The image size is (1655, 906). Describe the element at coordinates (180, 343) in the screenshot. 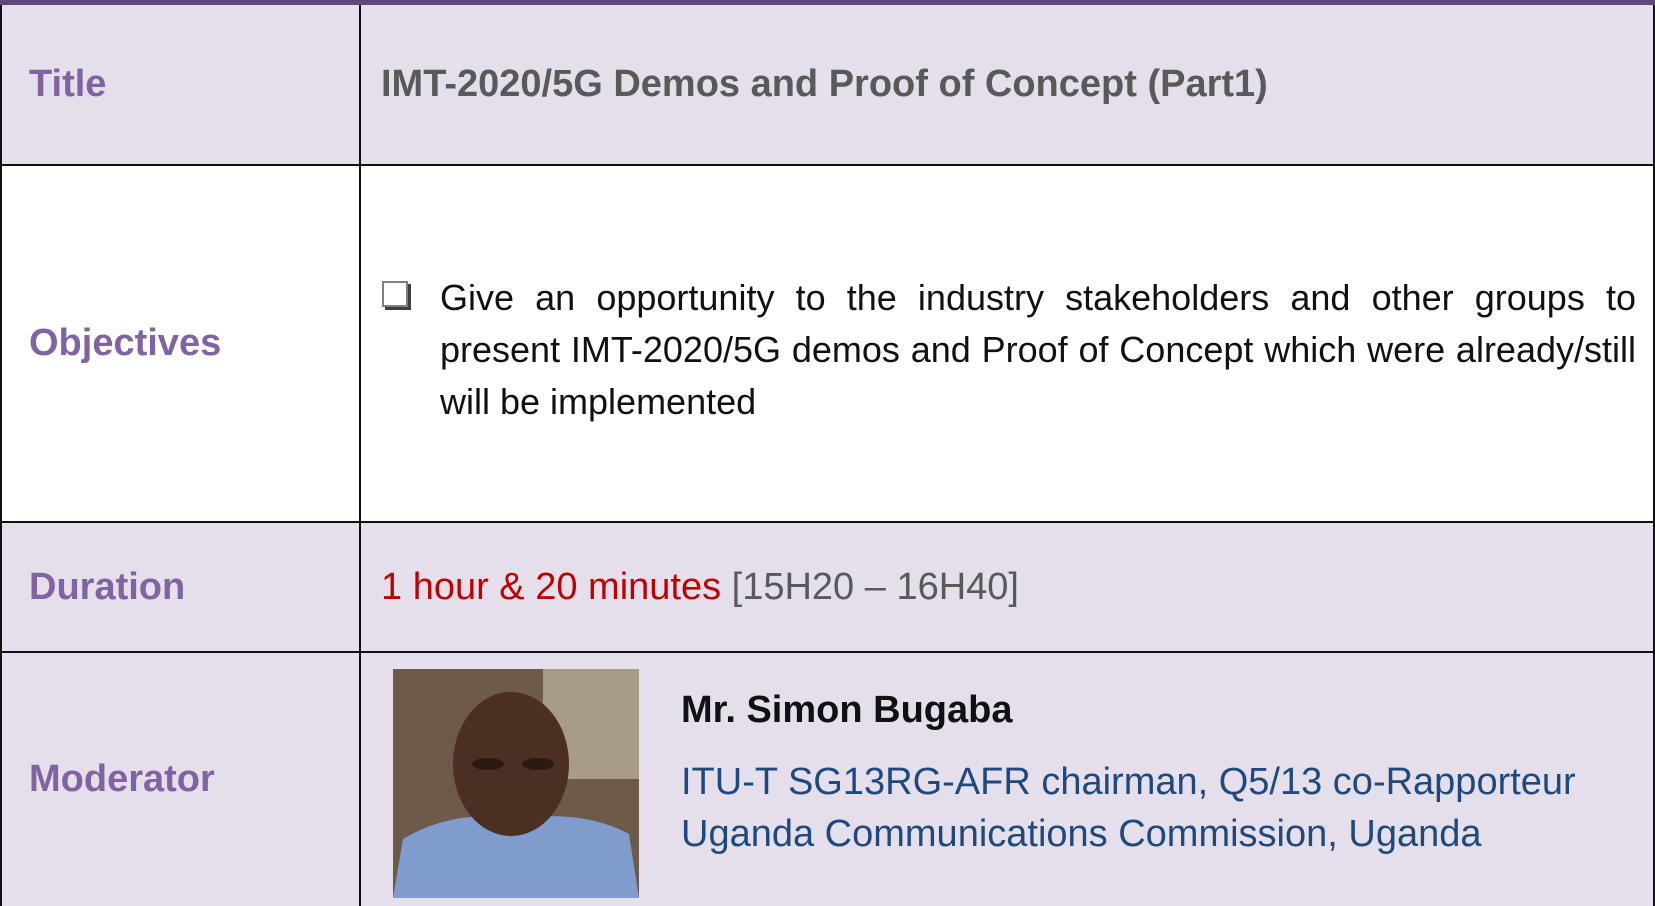

I see `row-label: Objectives` at that location.